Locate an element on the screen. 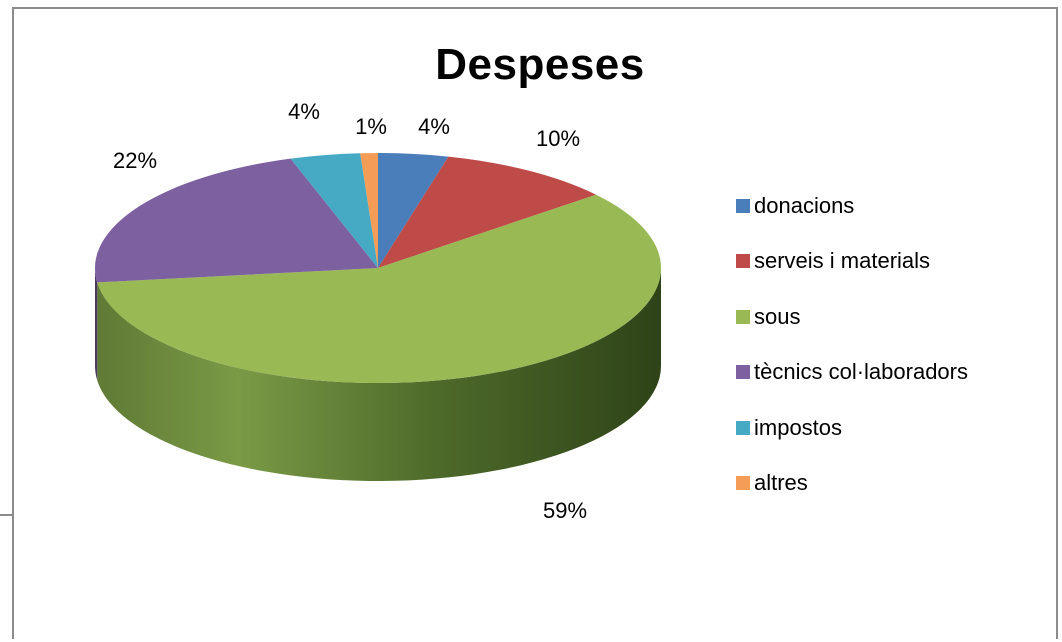 The width and height of the screenshot is (1062, 642). legend-item: tècnics col·laboradors is located at coordinates (852, 373).